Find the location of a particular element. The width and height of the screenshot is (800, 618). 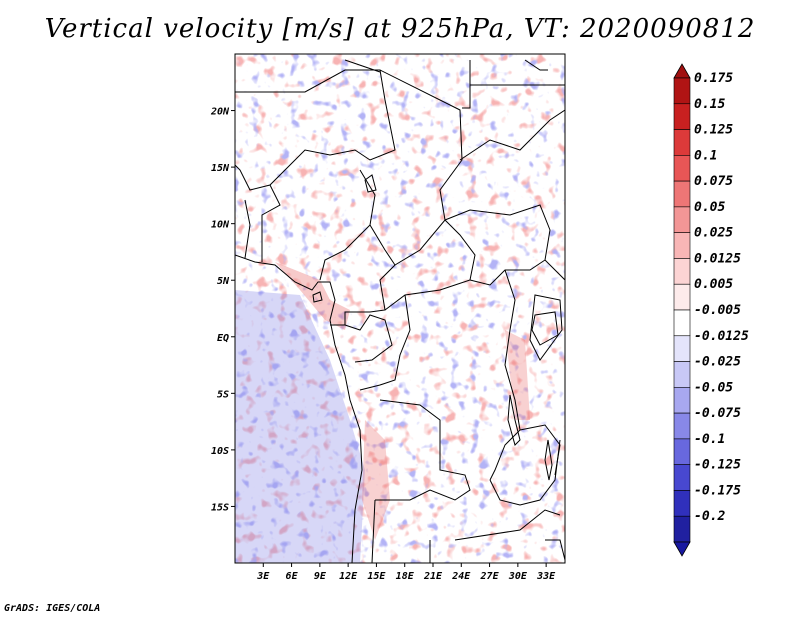

border-angola is located at coordinates (423, 450).